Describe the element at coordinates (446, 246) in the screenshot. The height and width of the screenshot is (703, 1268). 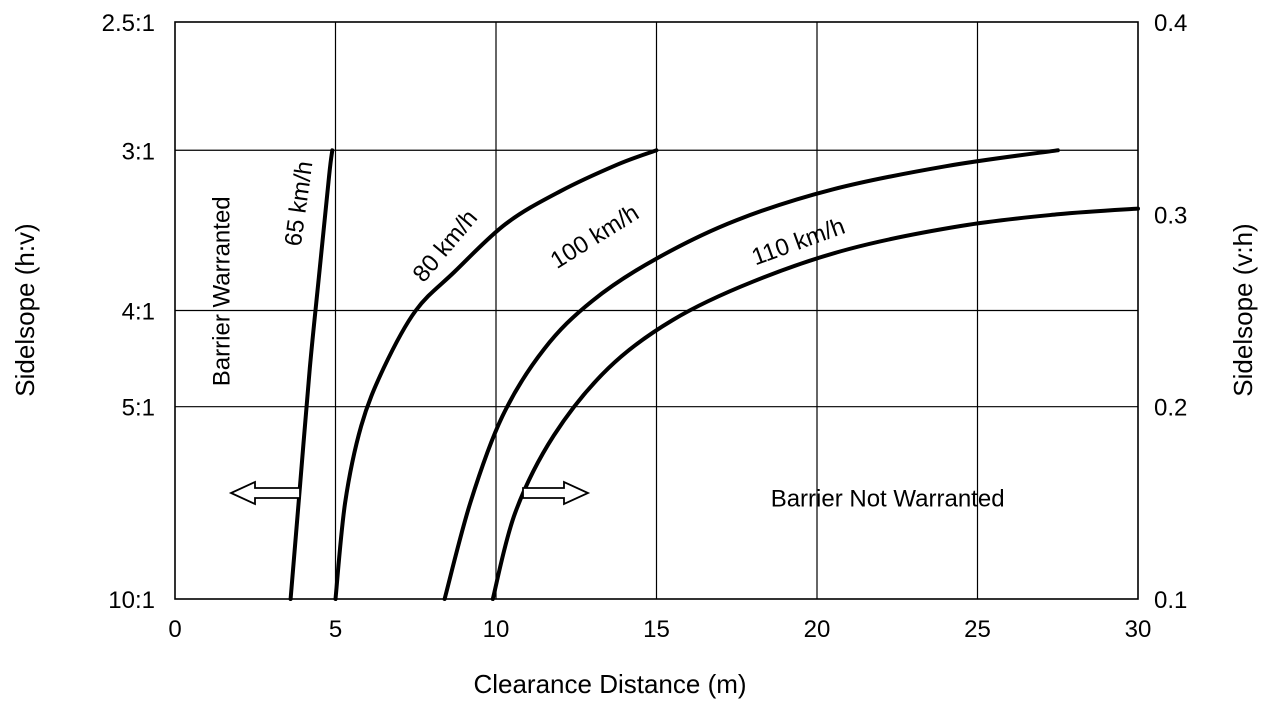
I see `curve-label-80-km-h: 80 km/h` at that location.